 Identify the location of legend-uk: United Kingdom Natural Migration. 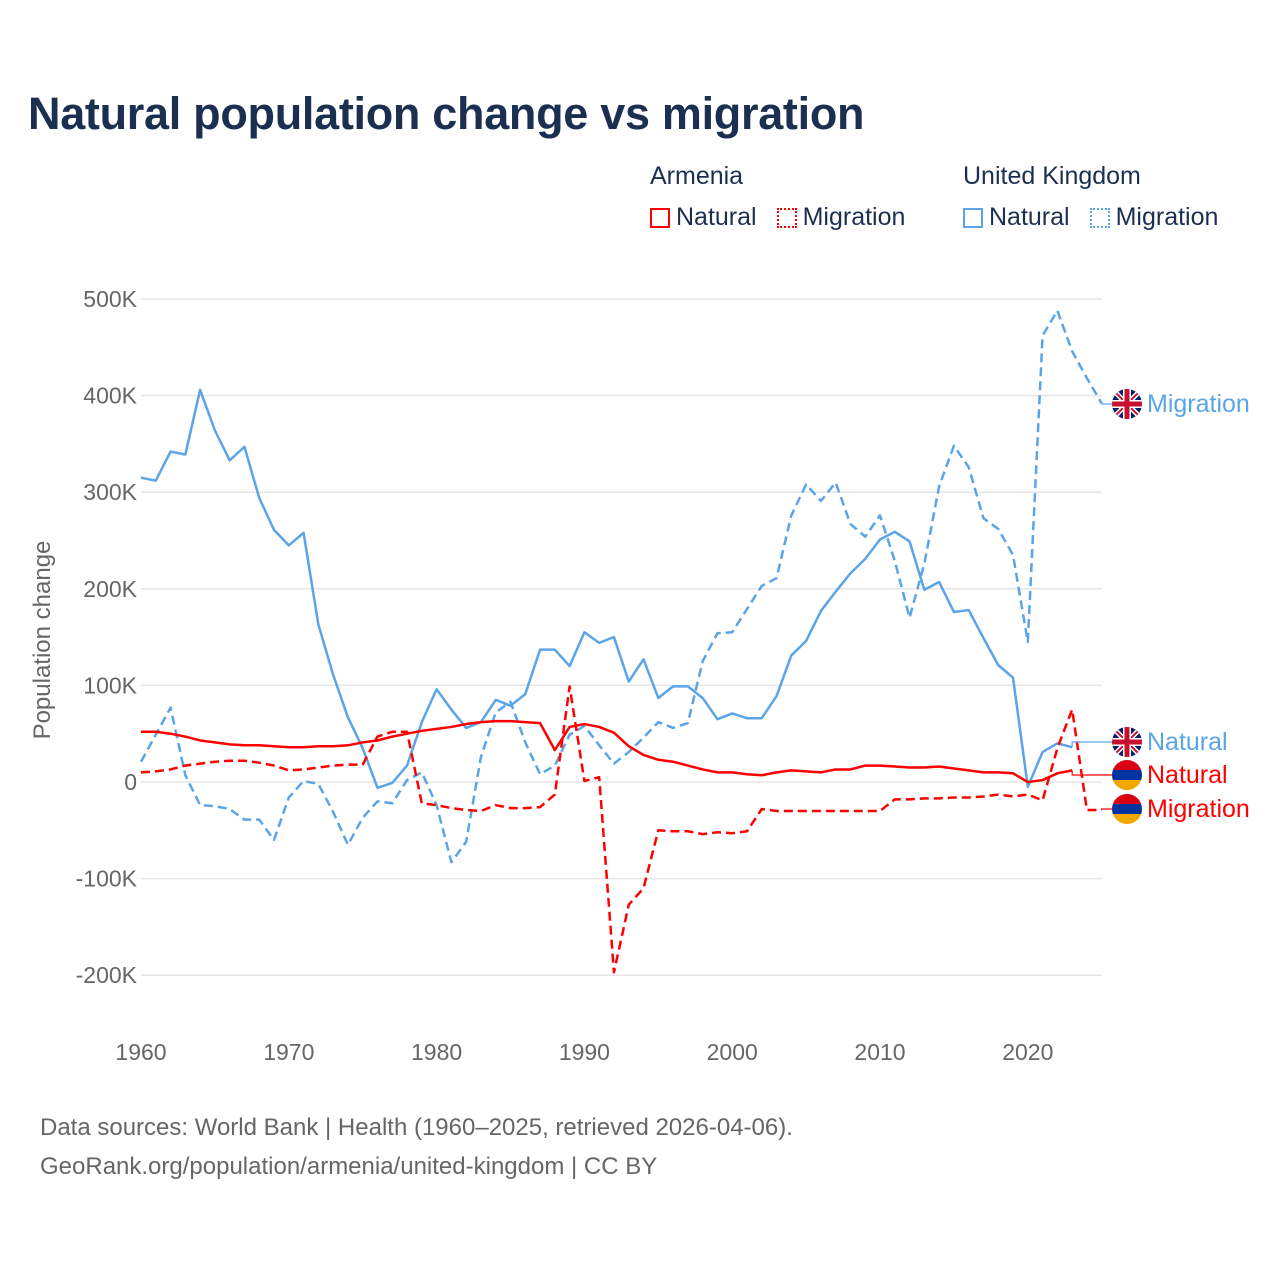
(1090, 197).